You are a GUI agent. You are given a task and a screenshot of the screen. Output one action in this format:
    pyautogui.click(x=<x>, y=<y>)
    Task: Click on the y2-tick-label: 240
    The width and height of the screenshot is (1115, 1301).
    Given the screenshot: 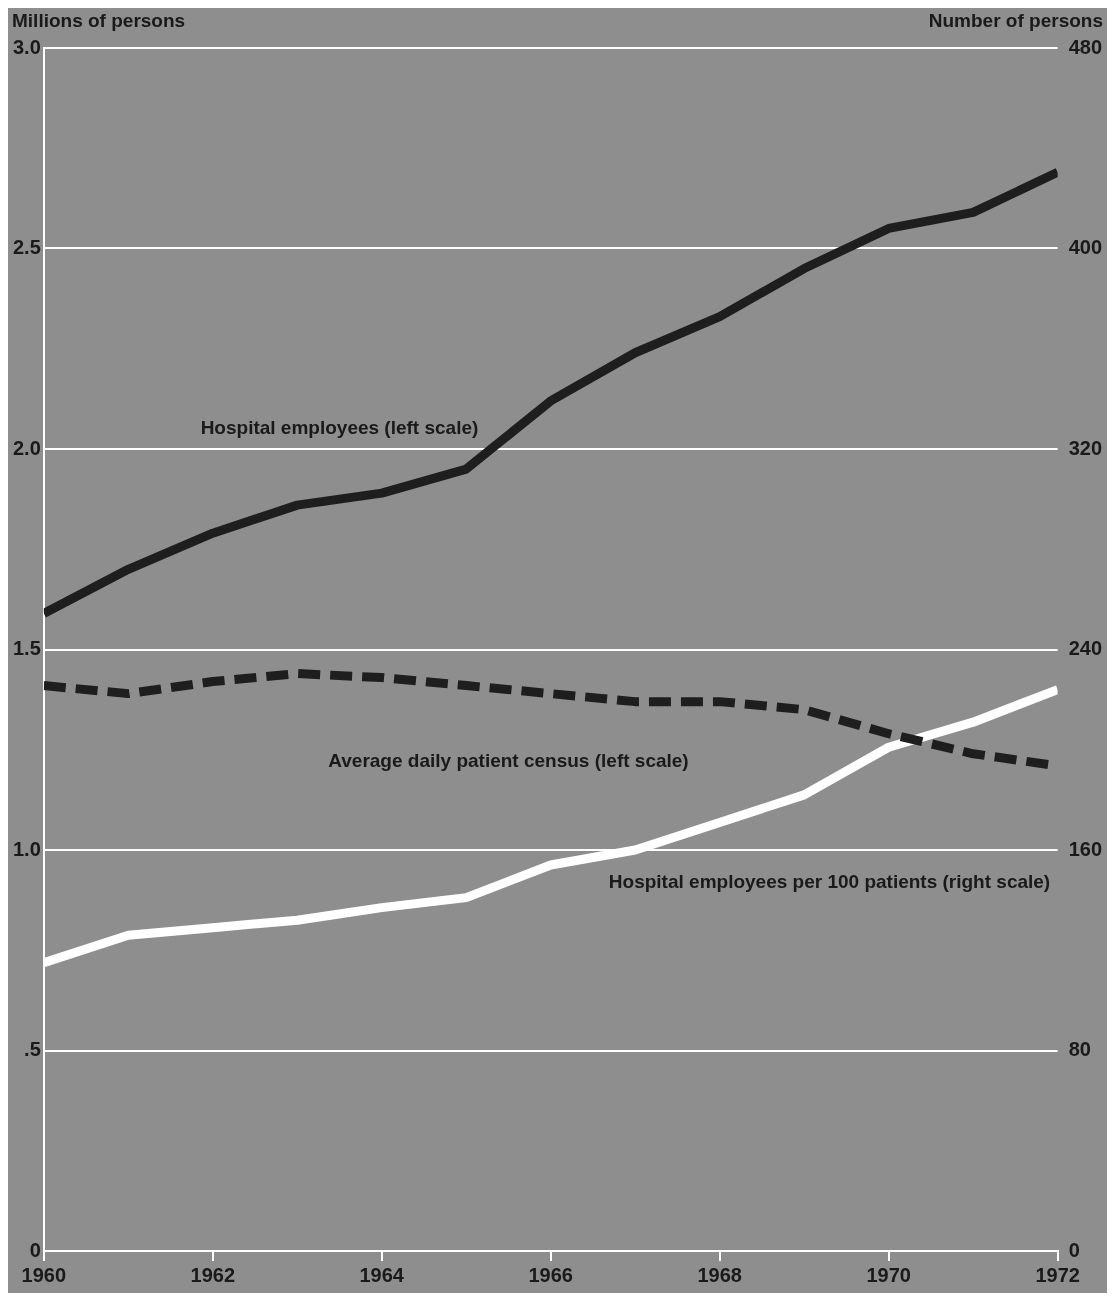 What is the action you would take?
    pyautogui.click(x=1085, y=648)
    